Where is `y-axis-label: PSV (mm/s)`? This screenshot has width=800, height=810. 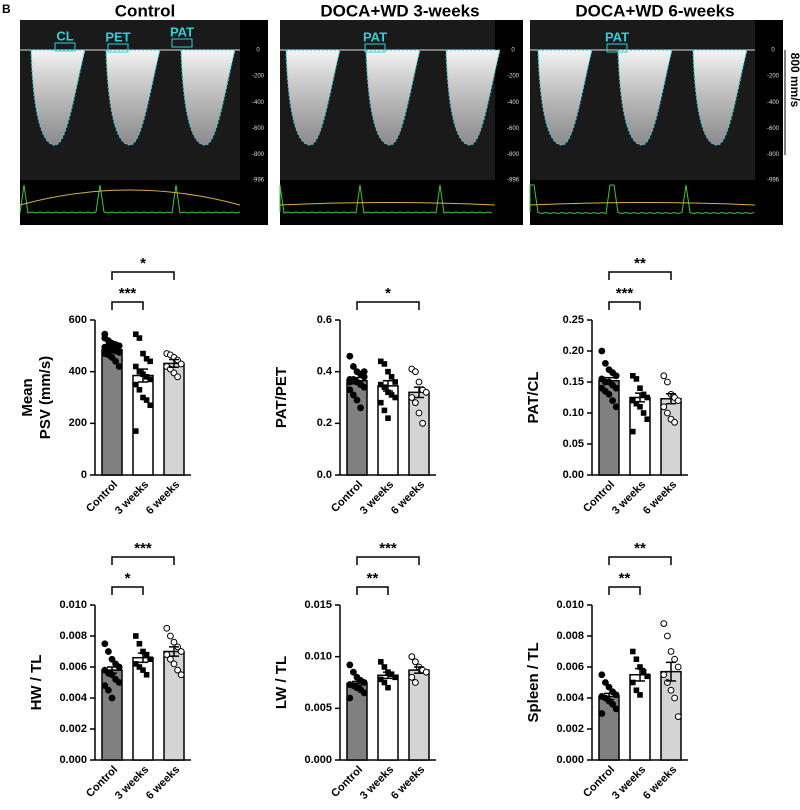 y-axis-label: PSV (mm/s) is located at coordinates (45, 397).